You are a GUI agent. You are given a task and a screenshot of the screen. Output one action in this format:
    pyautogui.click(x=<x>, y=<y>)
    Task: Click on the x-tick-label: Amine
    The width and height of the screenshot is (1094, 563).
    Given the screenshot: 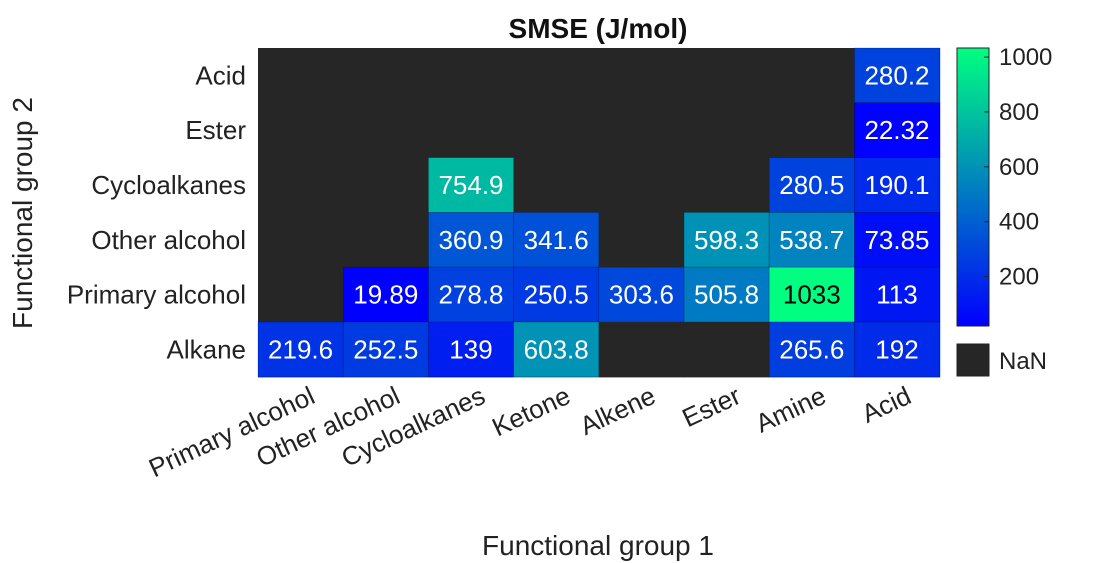 What is the action you would take?
    pyautogui.click(x=790, y=409)
    